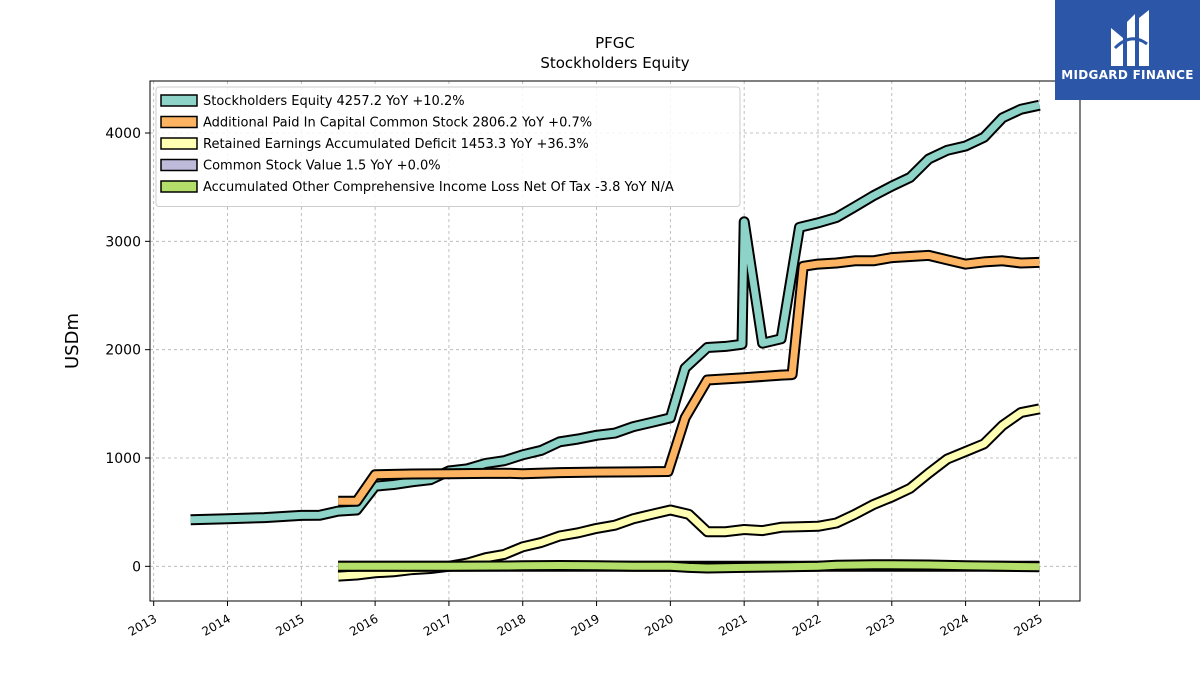  What do you see at coordinates (136, 567) in the screenshot?
I see `y-tick-label: 0` at bounding box center [136, 567].